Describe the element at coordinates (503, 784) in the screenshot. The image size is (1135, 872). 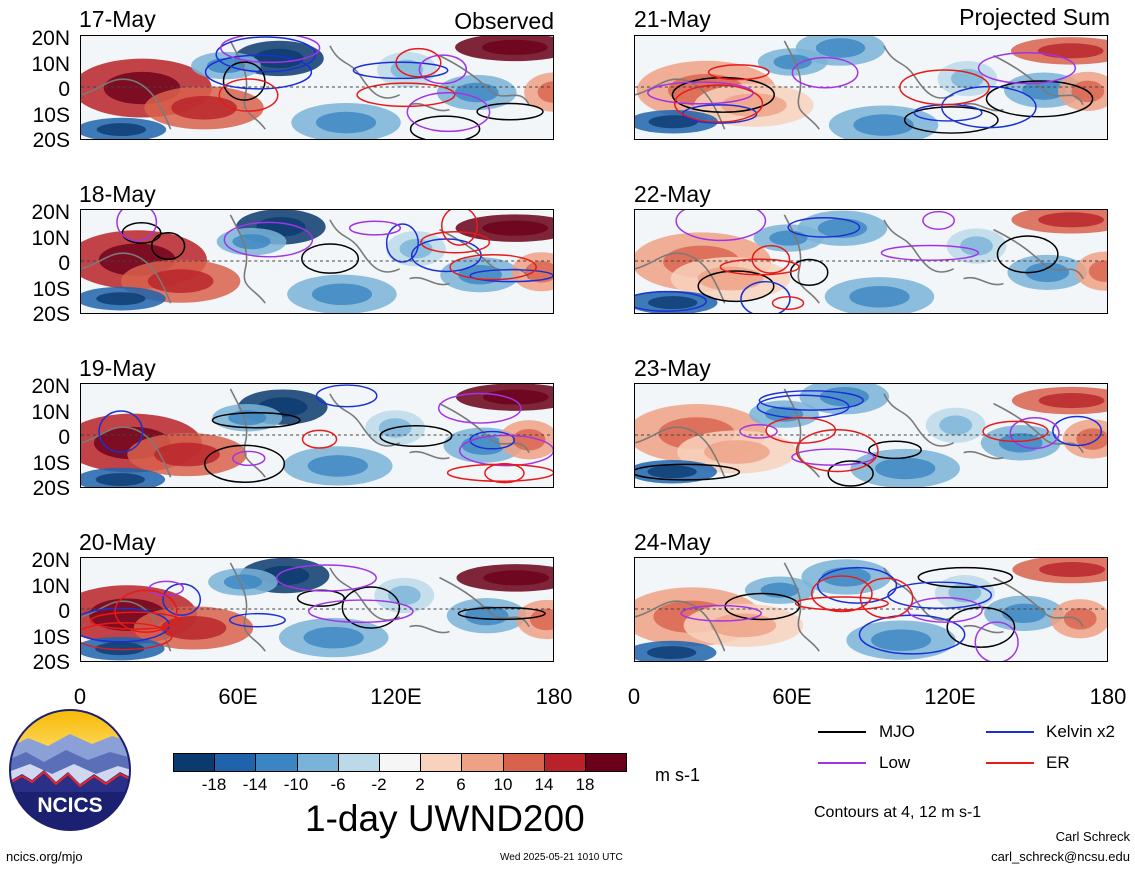
I see `colorbar-tick-label: 10` at that location.